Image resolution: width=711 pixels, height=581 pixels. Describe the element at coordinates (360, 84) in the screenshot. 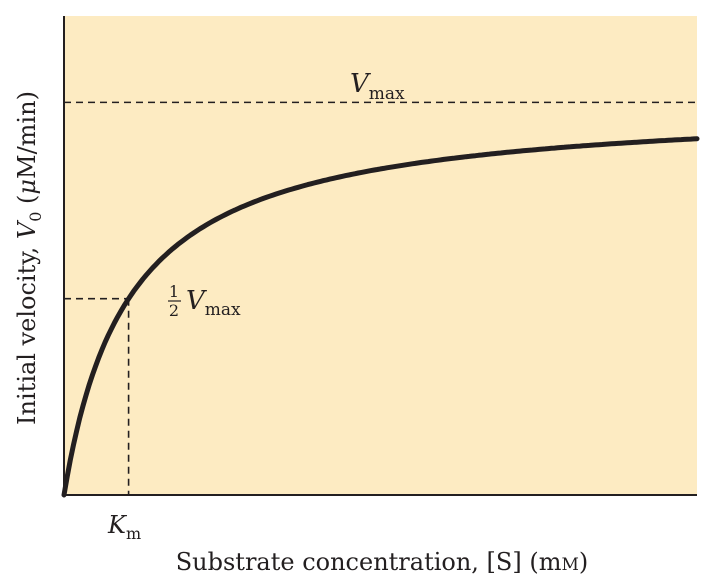

I see `vmax-symbol: V` at that location.